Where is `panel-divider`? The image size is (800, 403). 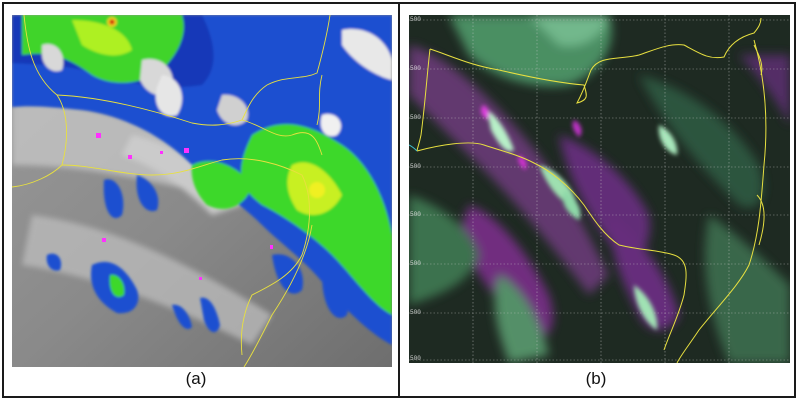 panel-divider is located at coordinates (399, 200).